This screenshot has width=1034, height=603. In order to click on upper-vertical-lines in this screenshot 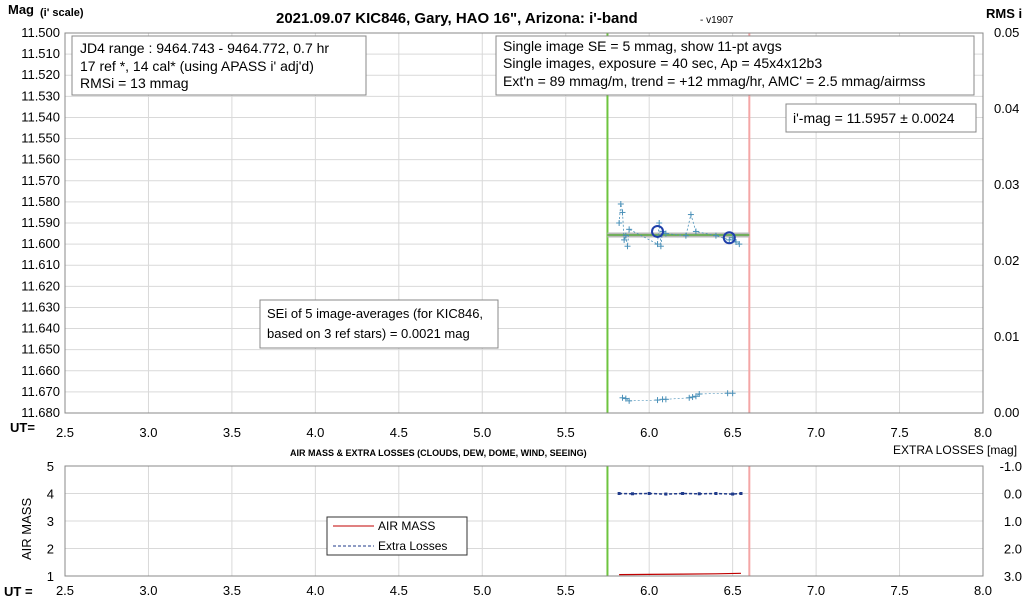, I will do `click(678, 223)`.